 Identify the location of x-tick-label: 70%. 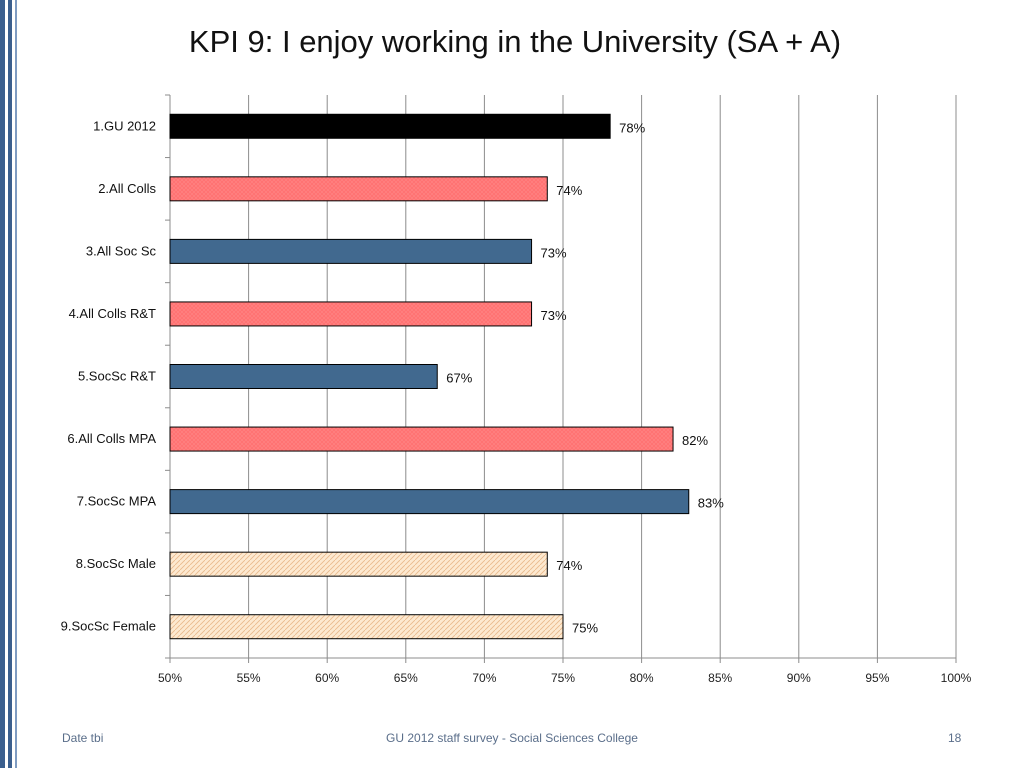
(484, 678).